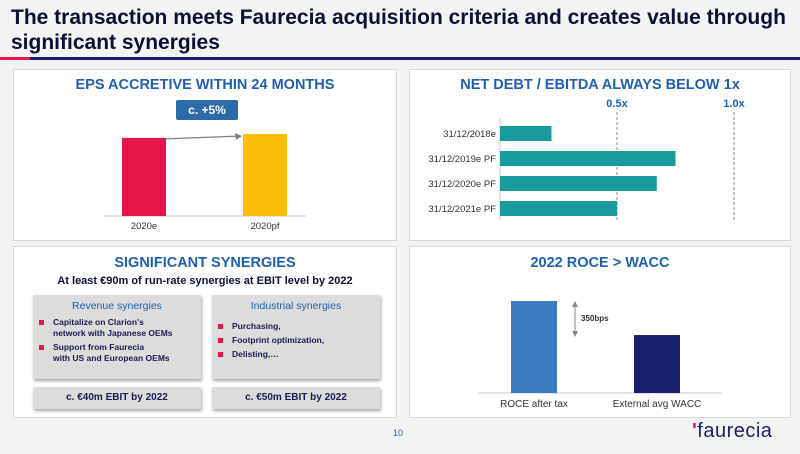 The image size is (800, 454). What do you see at coordinates (617, 104) in the screenshot?
I see `net-debt-ref-label: 0.5x` at bounding box center [617, 104].